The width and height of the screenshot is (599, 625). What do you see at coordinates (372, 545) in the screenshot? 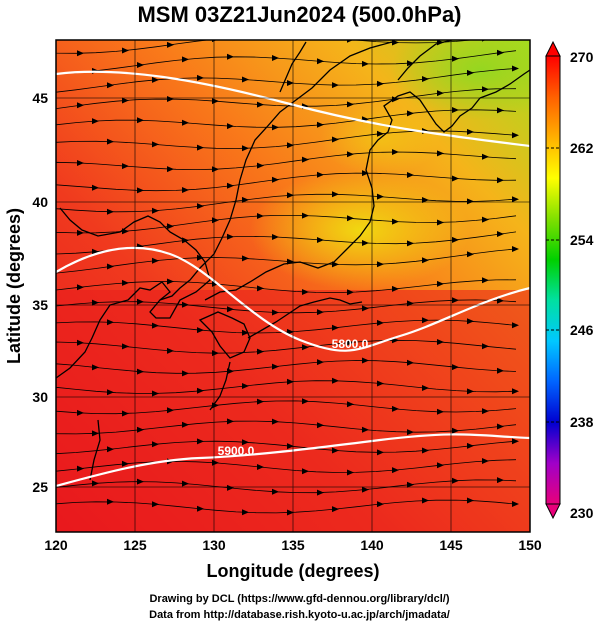
I see `x-tick-label: 140` at bounding box center [372, 545].